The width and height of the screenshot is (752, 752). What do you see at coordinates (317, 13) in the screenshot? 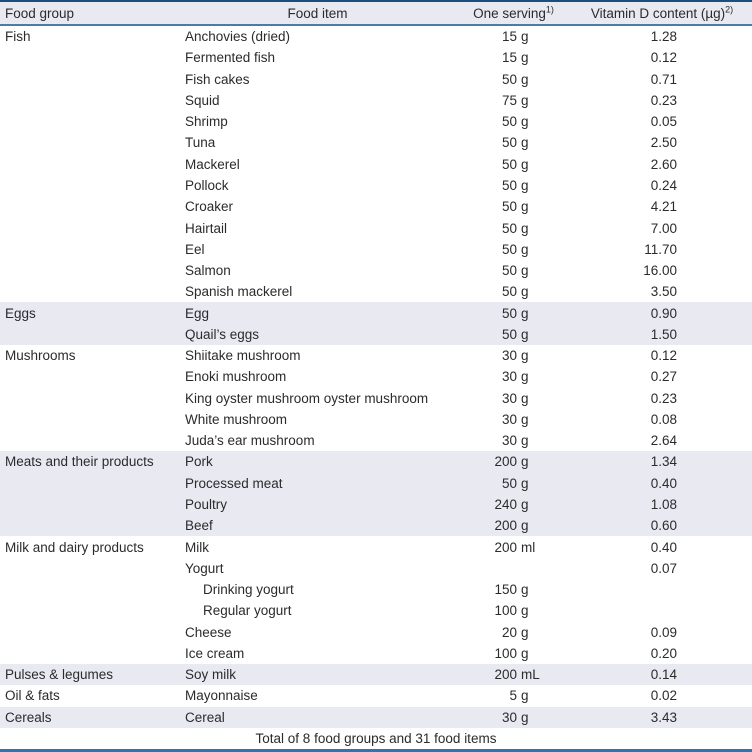
I see `col-header-food-item: Food item` at bounding box center [317, 13].